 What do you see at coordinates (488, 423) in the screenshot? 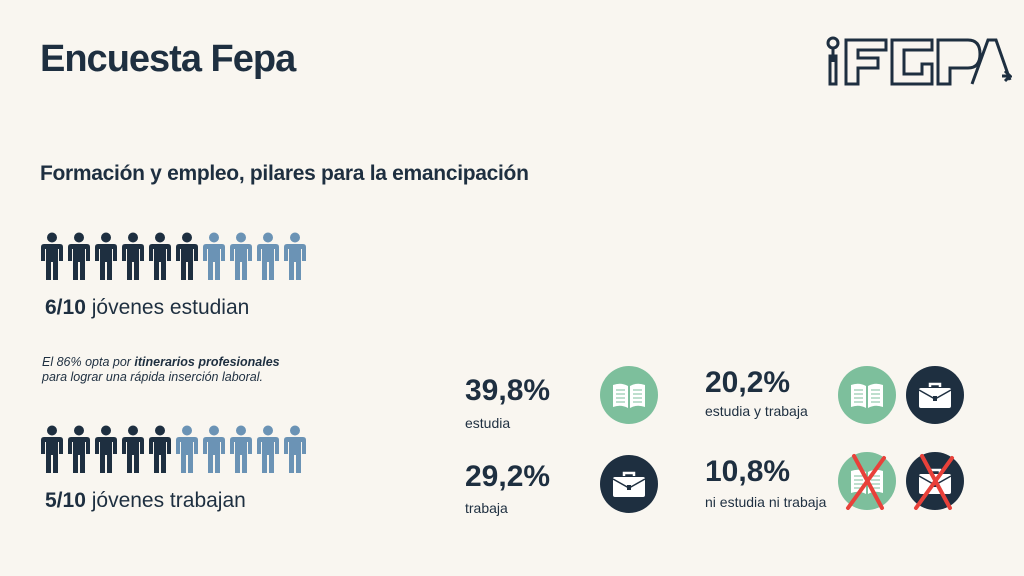
I see `stat-estudia-label: estudia` at bounding box center [488, 423].